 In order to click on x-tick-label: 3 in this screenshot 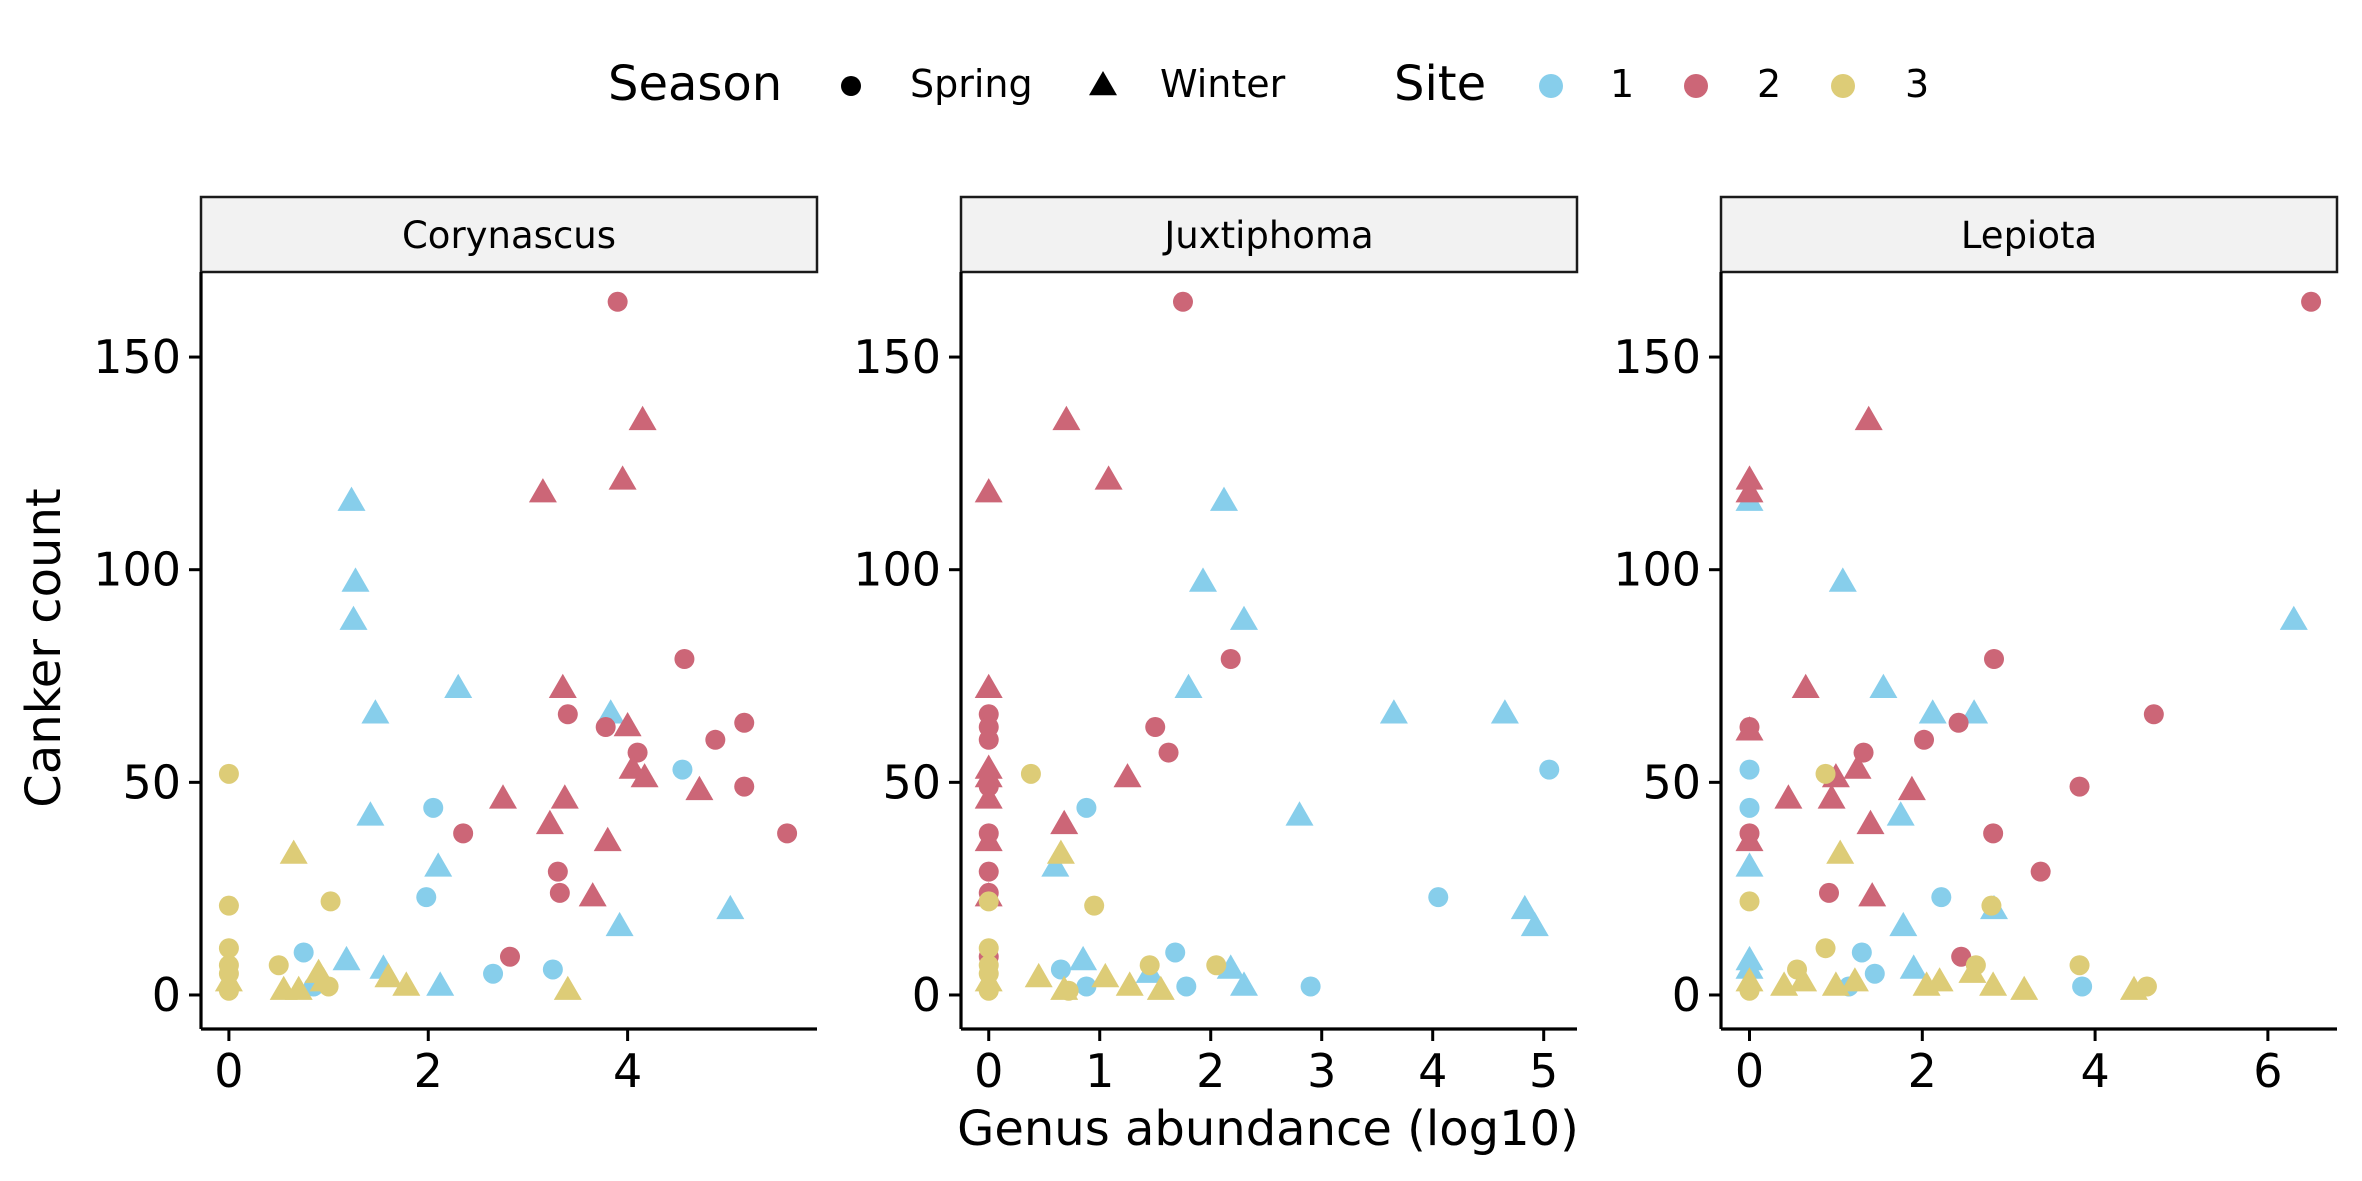, I will do `click(1321, 1071)`.